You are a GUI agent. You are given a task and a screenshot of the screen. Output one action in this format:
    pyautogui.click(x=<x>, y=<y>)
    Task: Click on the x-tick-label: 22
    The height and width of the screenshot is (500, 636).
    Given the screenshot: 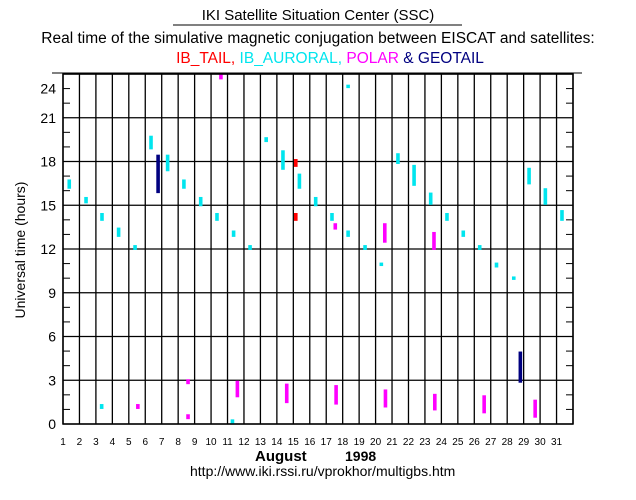 What is the action you would take?
    pyautogui.click(x=409, y=442)
    